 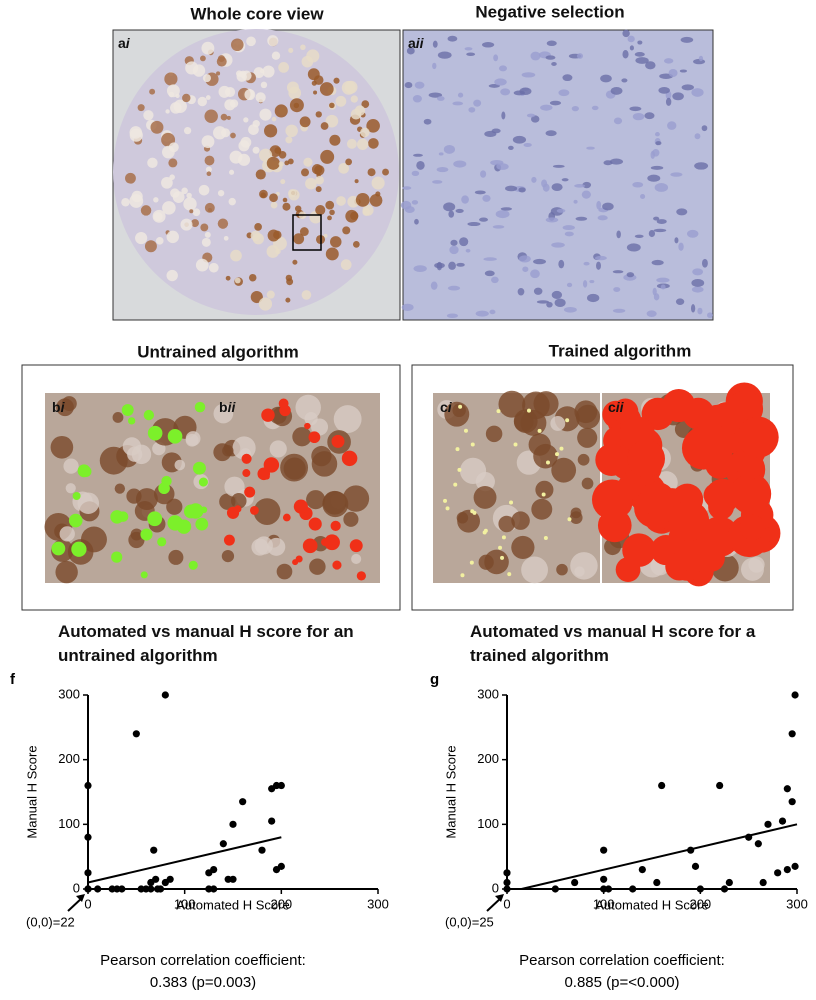 I want to click on label: Trained algorithm, so click(x=620, y=350).